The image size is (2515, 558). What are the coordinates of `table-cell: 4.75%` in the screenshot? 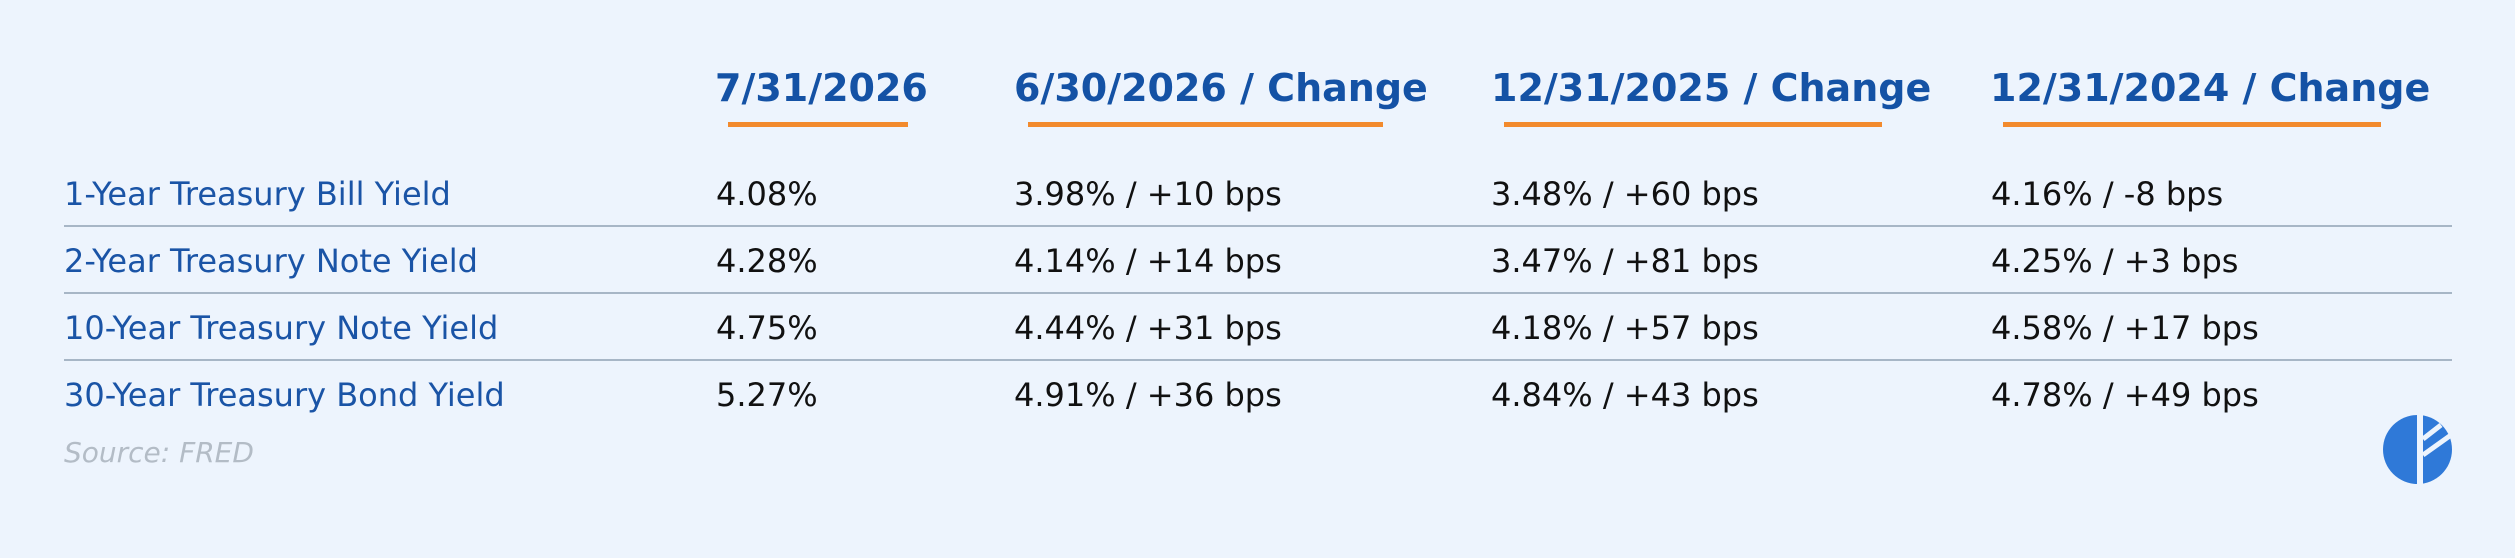 It's located at (767, 328).